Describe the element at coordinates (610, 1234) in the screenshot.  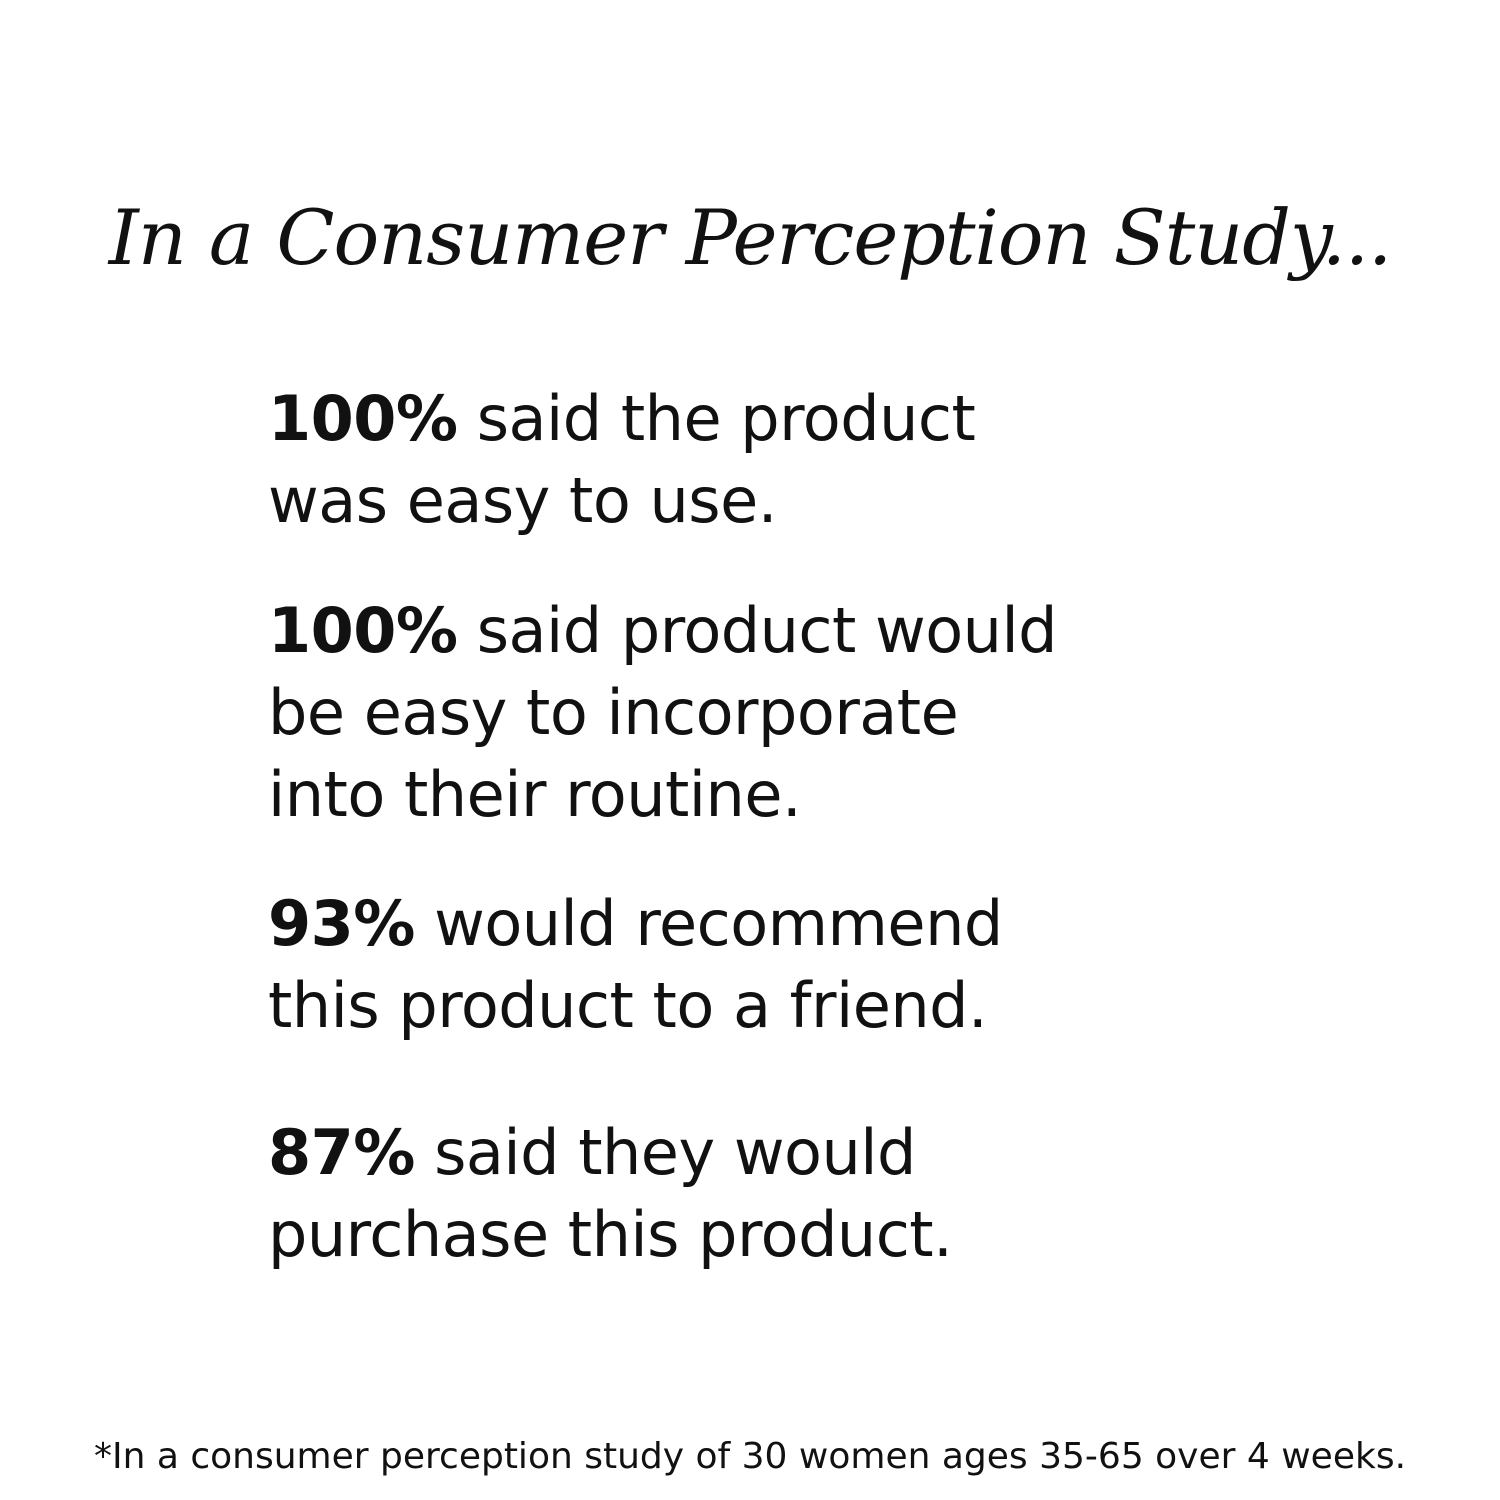
I see `stat-text: purchase this product.` at that location.